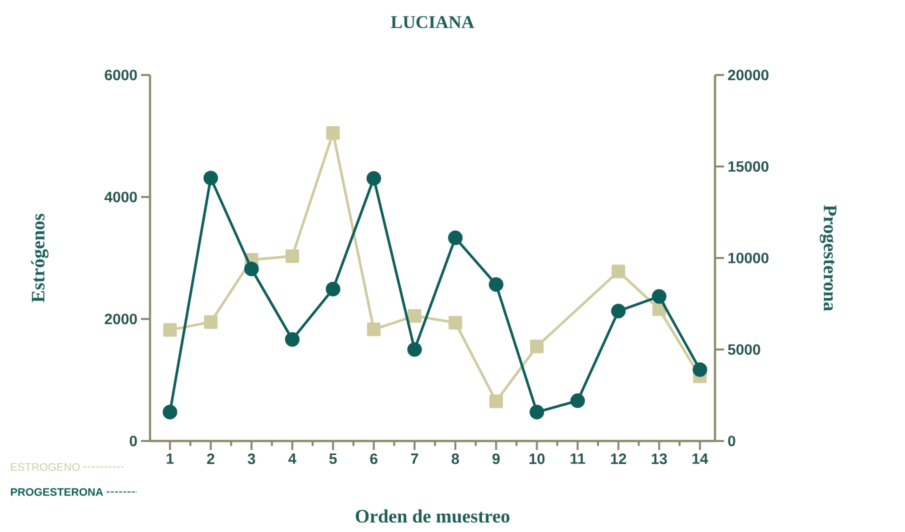 The image size is (905, 532). I want to click on y2-tick-label: 5000, so click(744, 349).